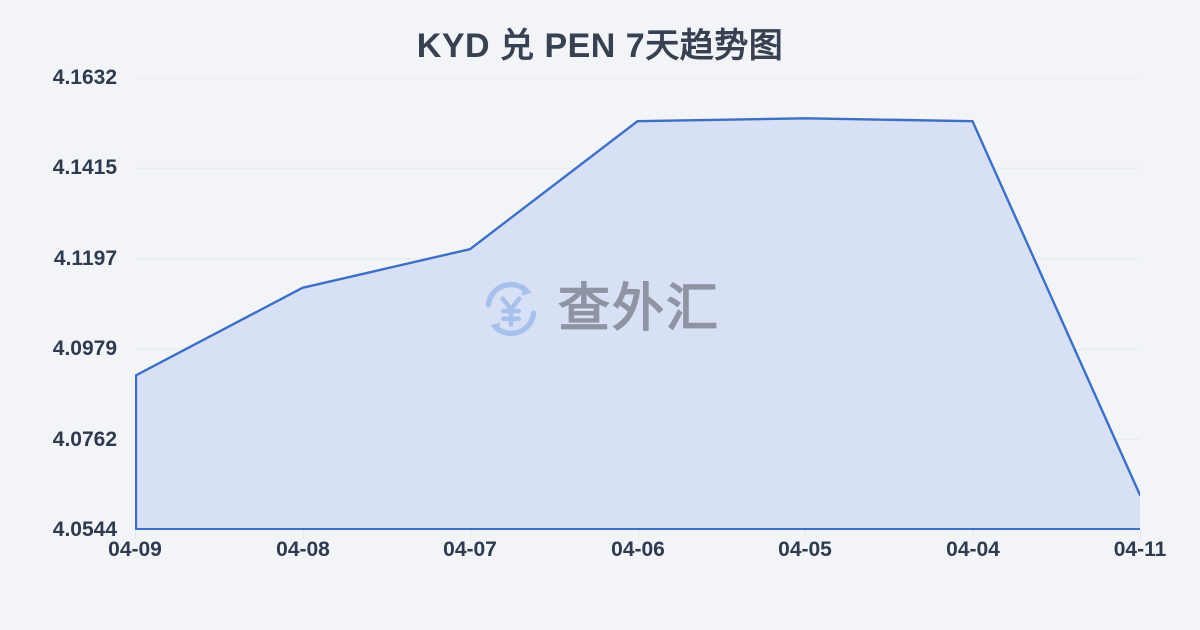 The height and width of the screenshot is (630, 1200). Describe the element at coordinates (84, 167) in the screenshot. I see `y-tick-label-1: 4.1415` at that location.